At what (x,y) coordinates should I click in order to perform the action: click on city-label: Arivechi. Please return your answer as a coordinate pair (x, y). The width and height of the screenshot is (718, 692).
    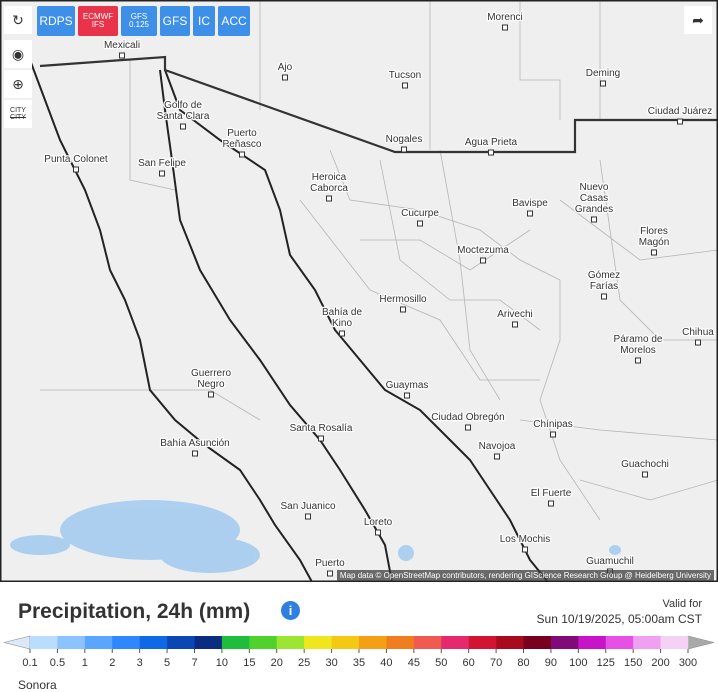
    Looking at the image, I should click on (515, 314).